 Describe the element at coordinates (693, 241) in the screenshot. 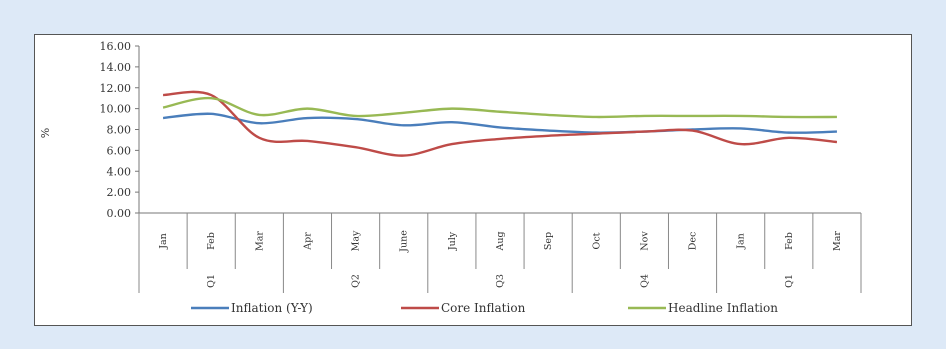

I see `category-label: Dec` at that location.